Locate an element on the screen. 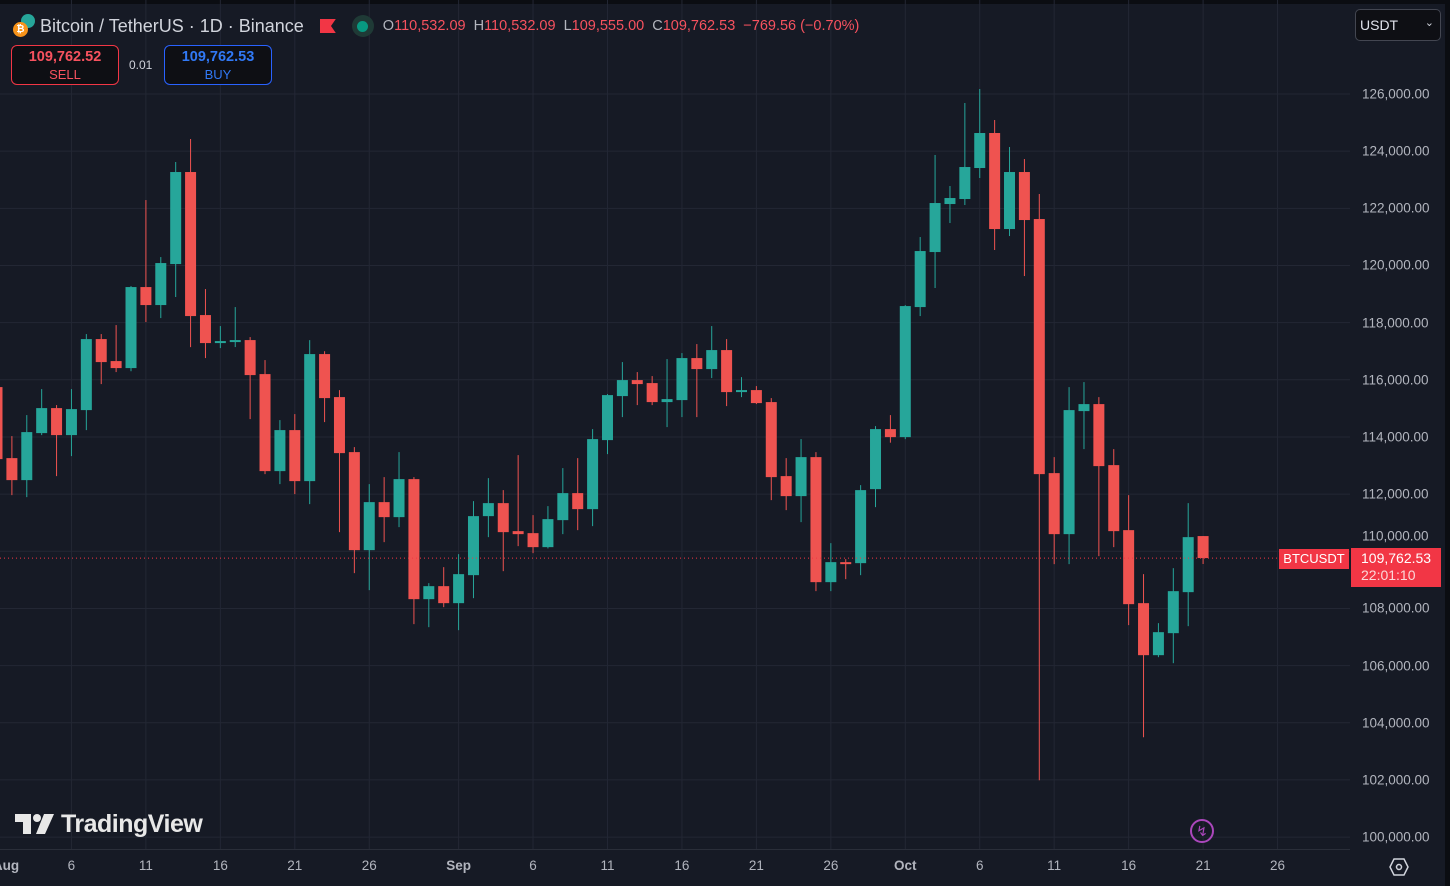 The width and height of the screenshot is (1450, 886). sell-button: 109,762.52 SELL is located at coordinates (65, 65).